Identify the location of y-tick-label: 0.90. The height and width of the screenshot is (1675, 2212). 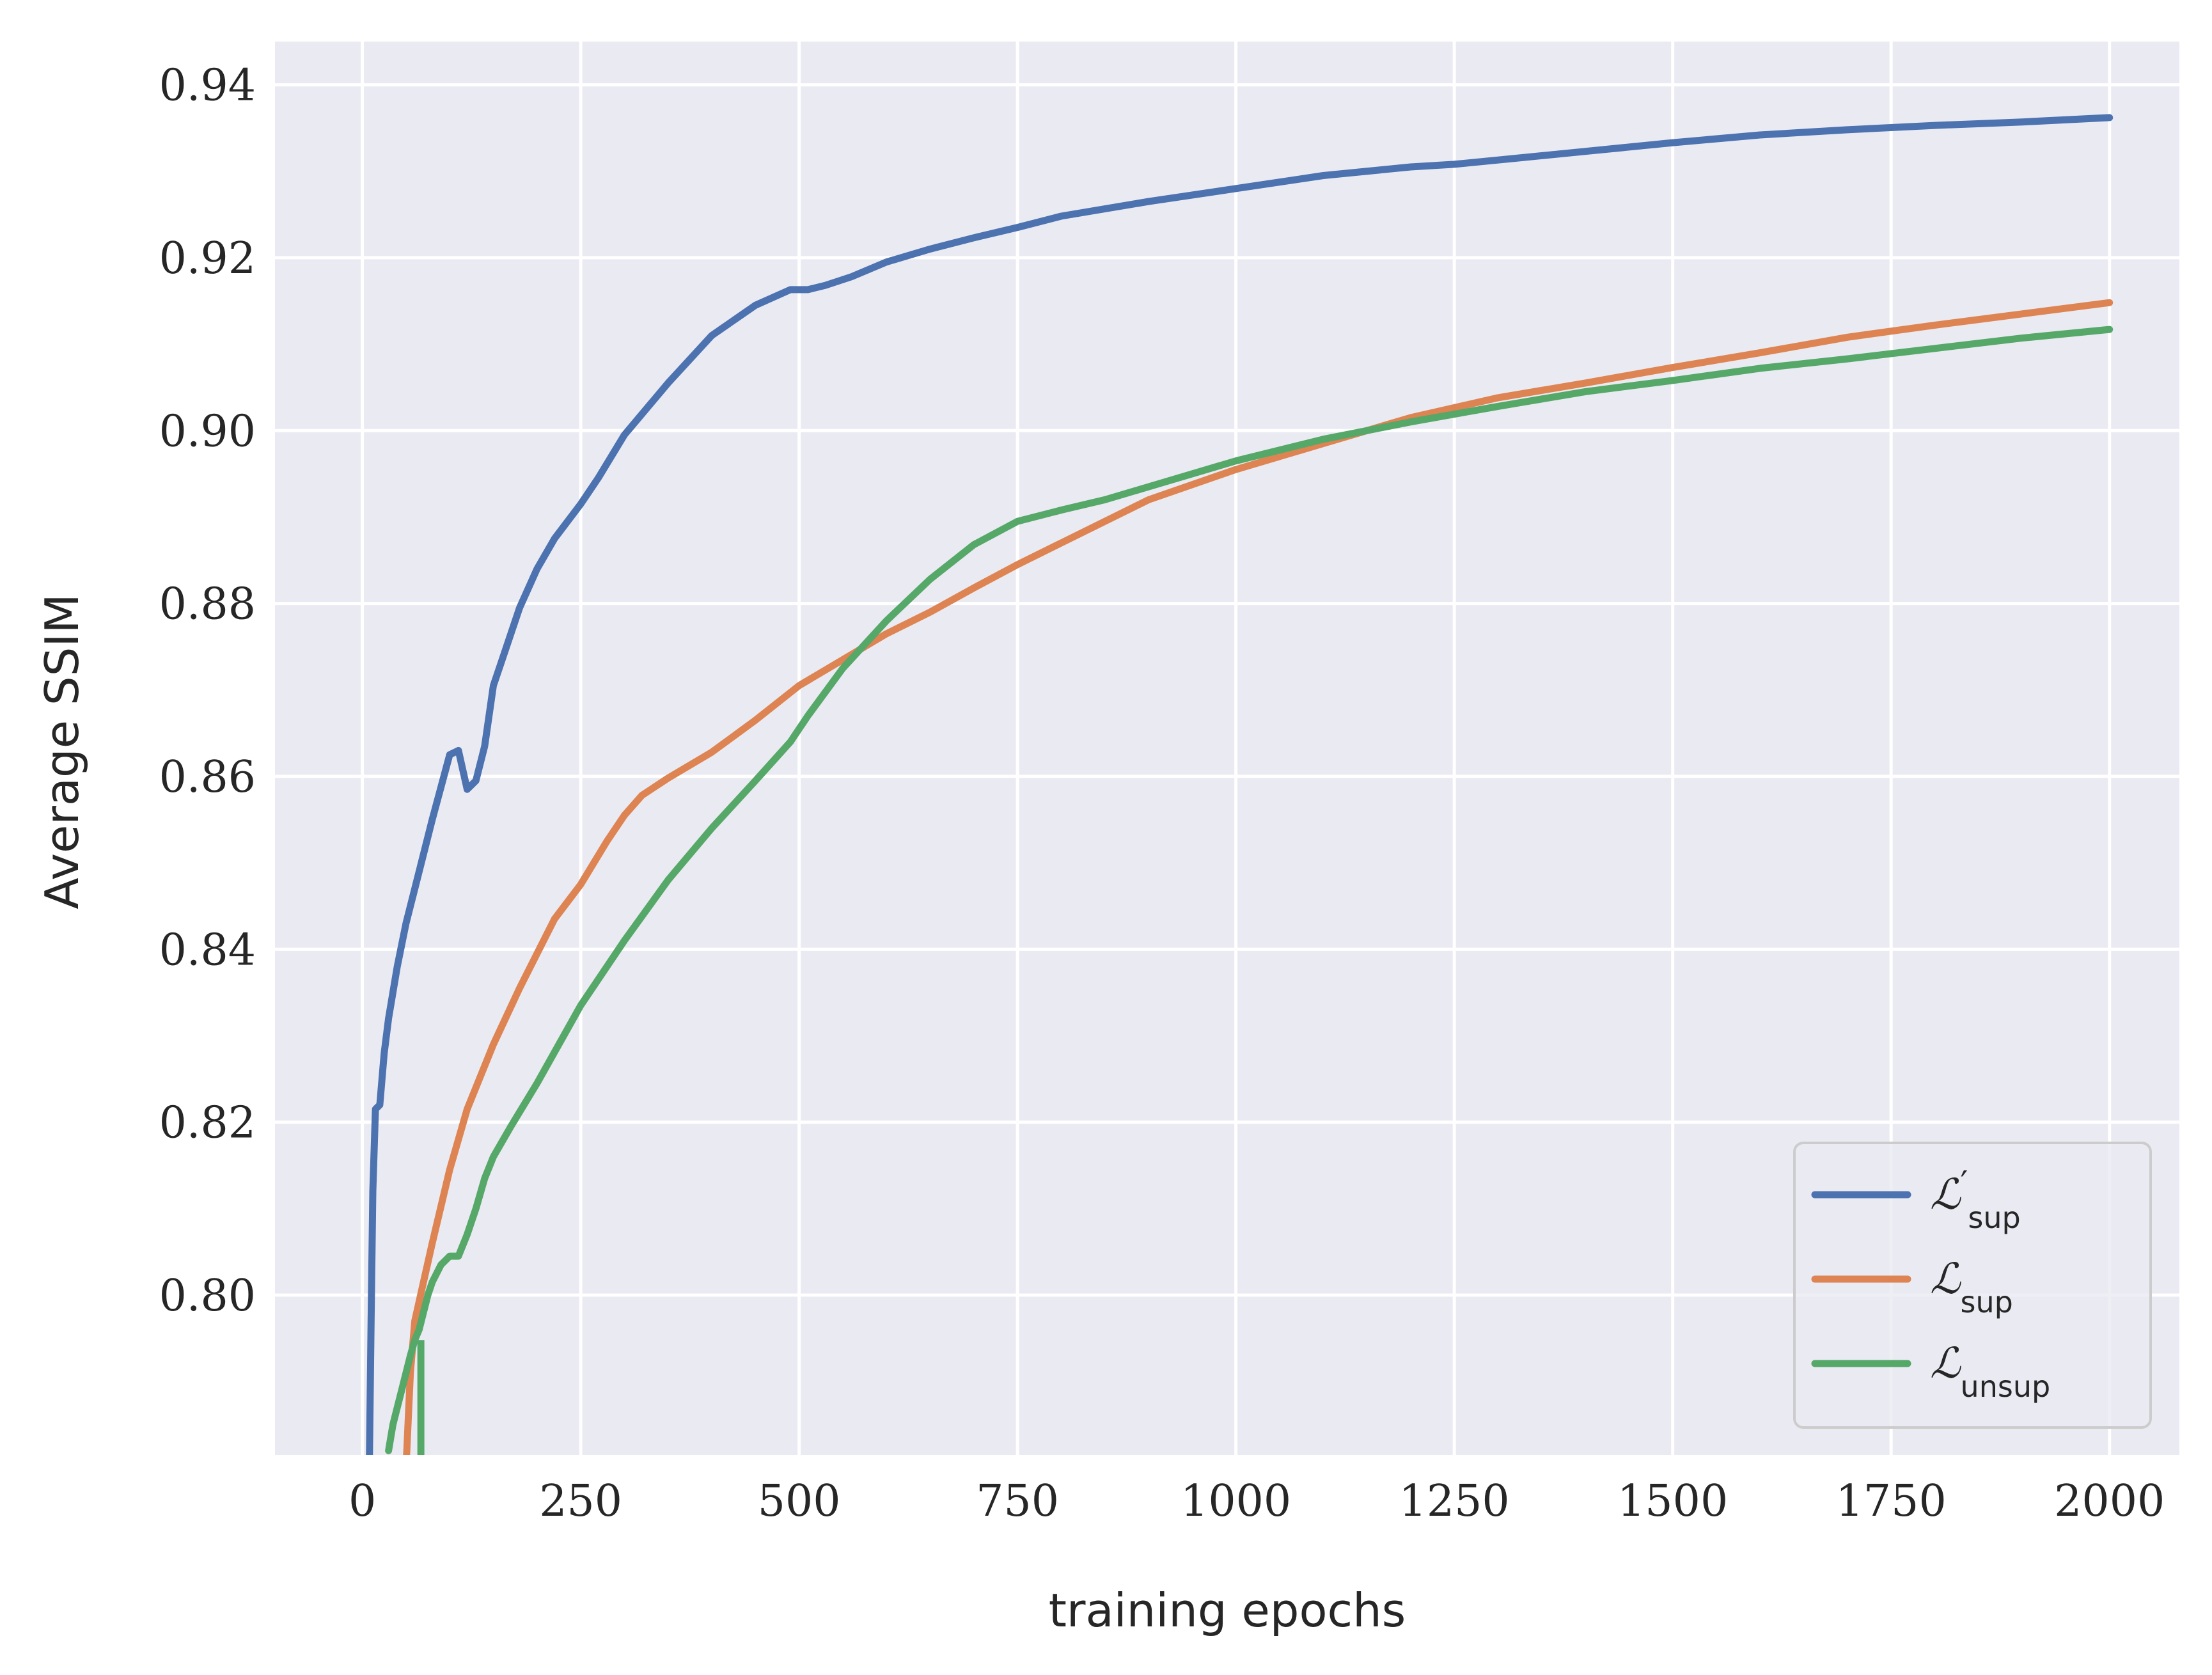
(207, 431).